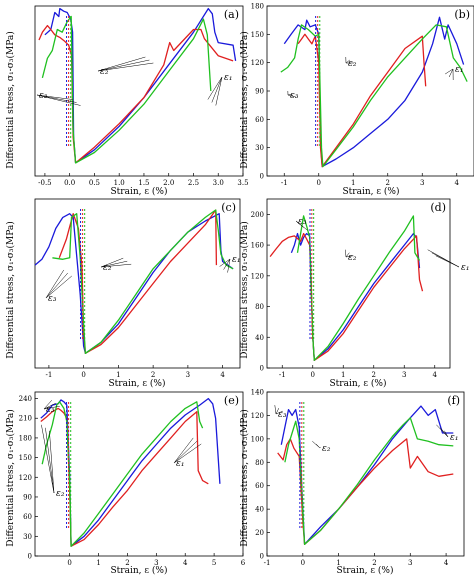  Describe the element at coordinates (10, 289) in the screenshot. I see `y-axis-title-left-mid: Differential stress, σ₁-σ₃(MPa)` at that location.